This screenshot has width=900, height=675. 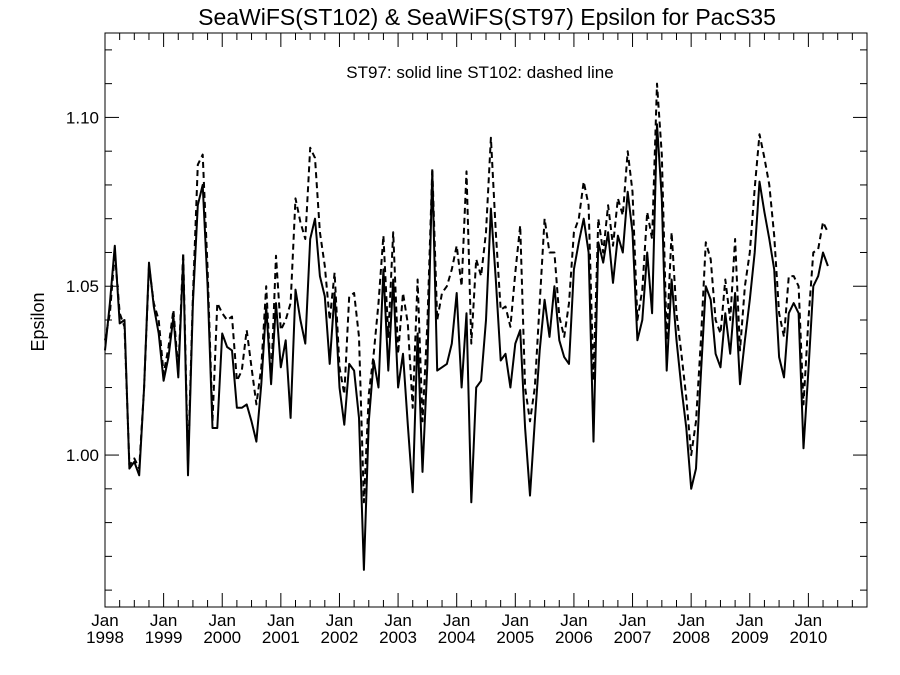 I want to click on y-tick-label: 1.05, so click(x=82, y=286).